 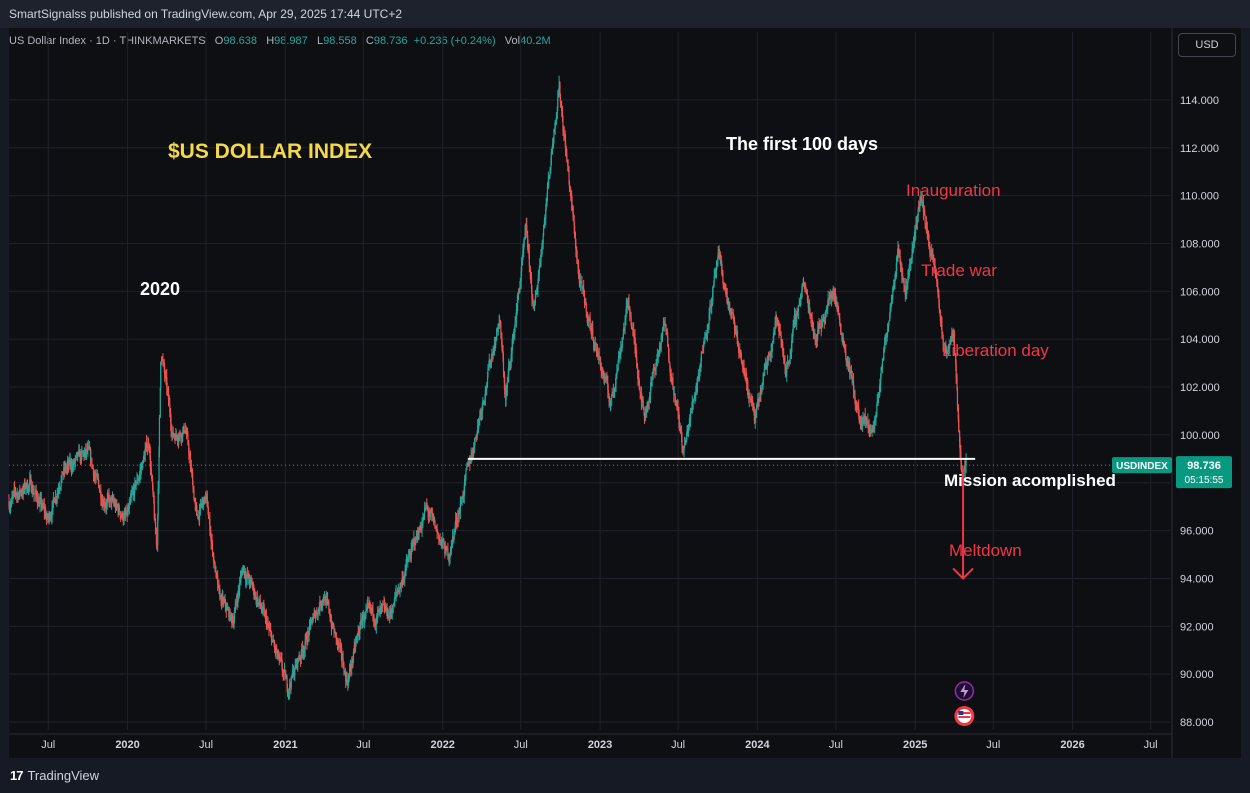 What do you see at coordinates (54, 775) in the screenshot?
I see `tradingview-logo: 17 TradingView` at bounding box center [54, 775].